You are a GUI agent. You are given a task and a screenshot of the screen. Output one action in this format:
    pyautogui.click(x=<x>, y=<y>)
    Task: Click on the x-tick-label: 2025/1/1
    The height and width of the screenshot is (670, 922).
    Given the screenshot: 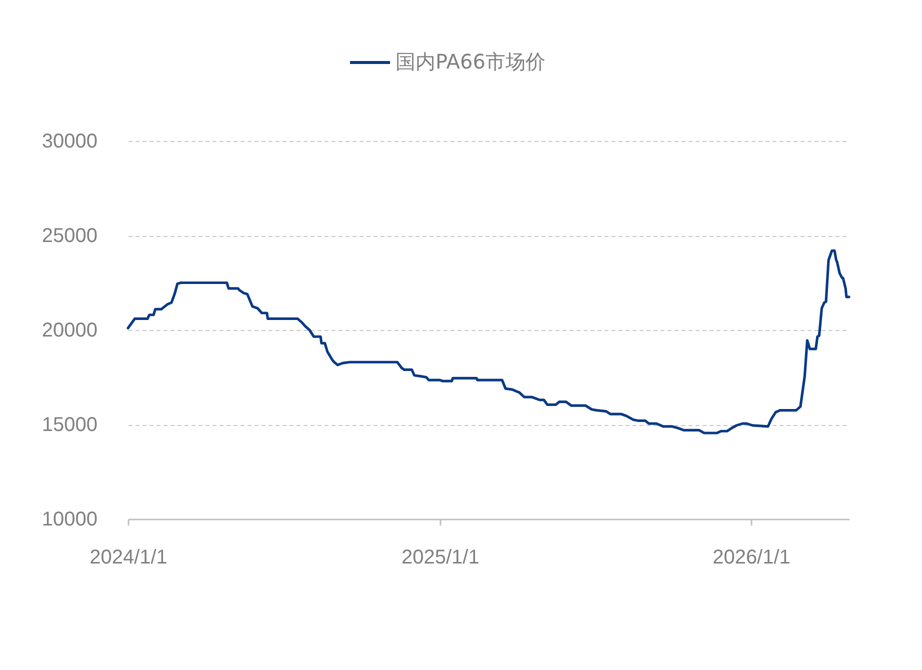 What is the action you would take?
    pyautogui.click(x=440, y=557)
    